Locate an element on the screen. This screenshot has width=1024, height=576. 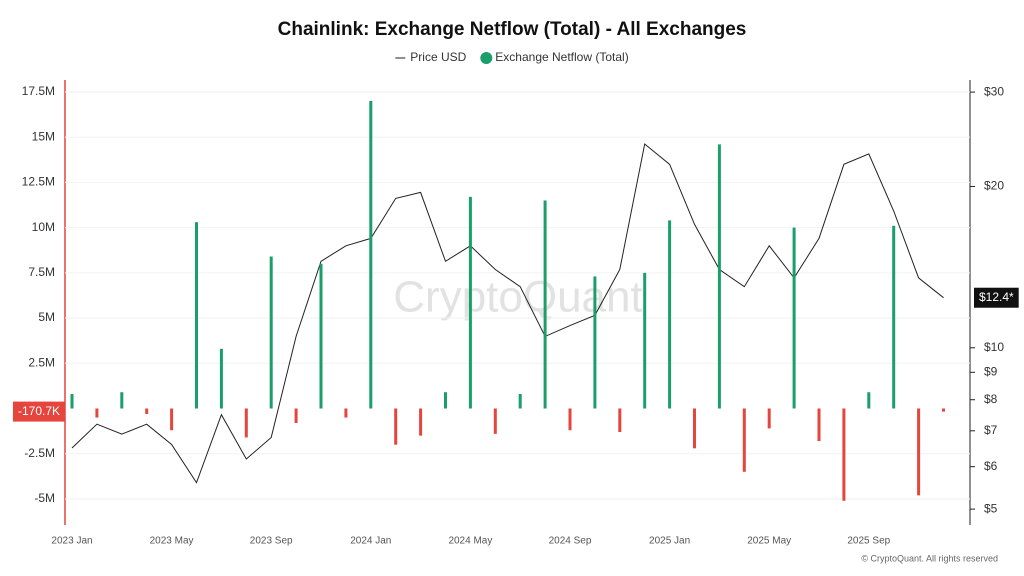
x-tick-label: 2025 Sep is located at coordinates (868, 541).